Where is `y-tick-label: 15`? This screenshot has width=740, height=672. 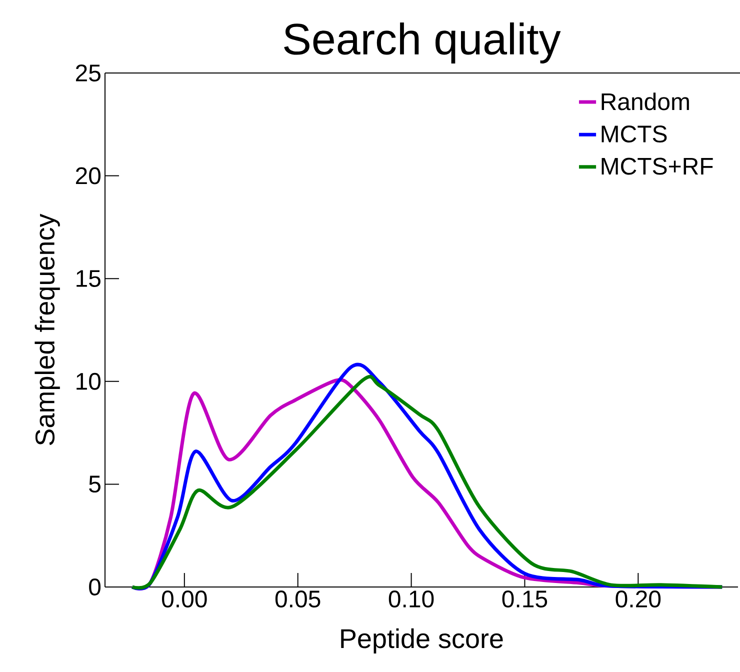
y-tick-label: 15 is located at coordinates (88, 278).